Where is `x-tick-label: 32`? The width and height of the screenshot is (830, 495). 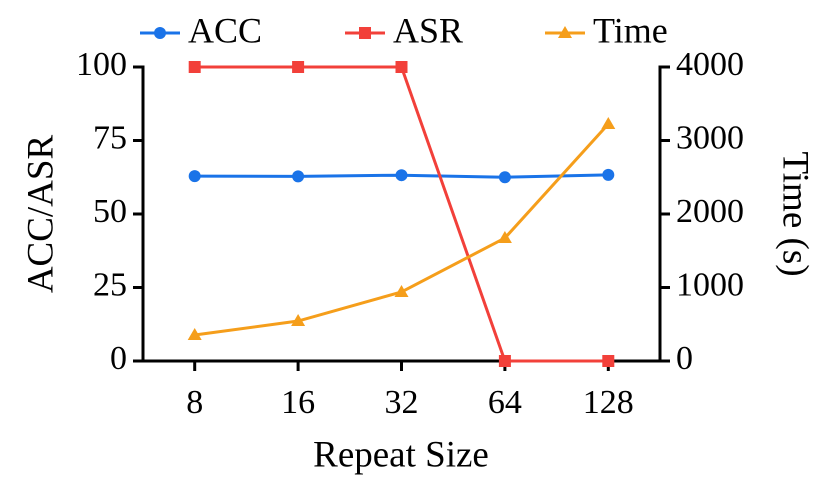
x-tick-label: 32 is located at coordinates (402, 402).